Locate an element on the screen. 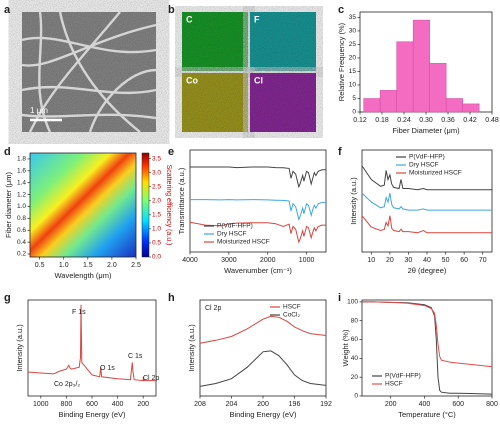  x-tick-label: 50 is located at coordinates (446, 260).